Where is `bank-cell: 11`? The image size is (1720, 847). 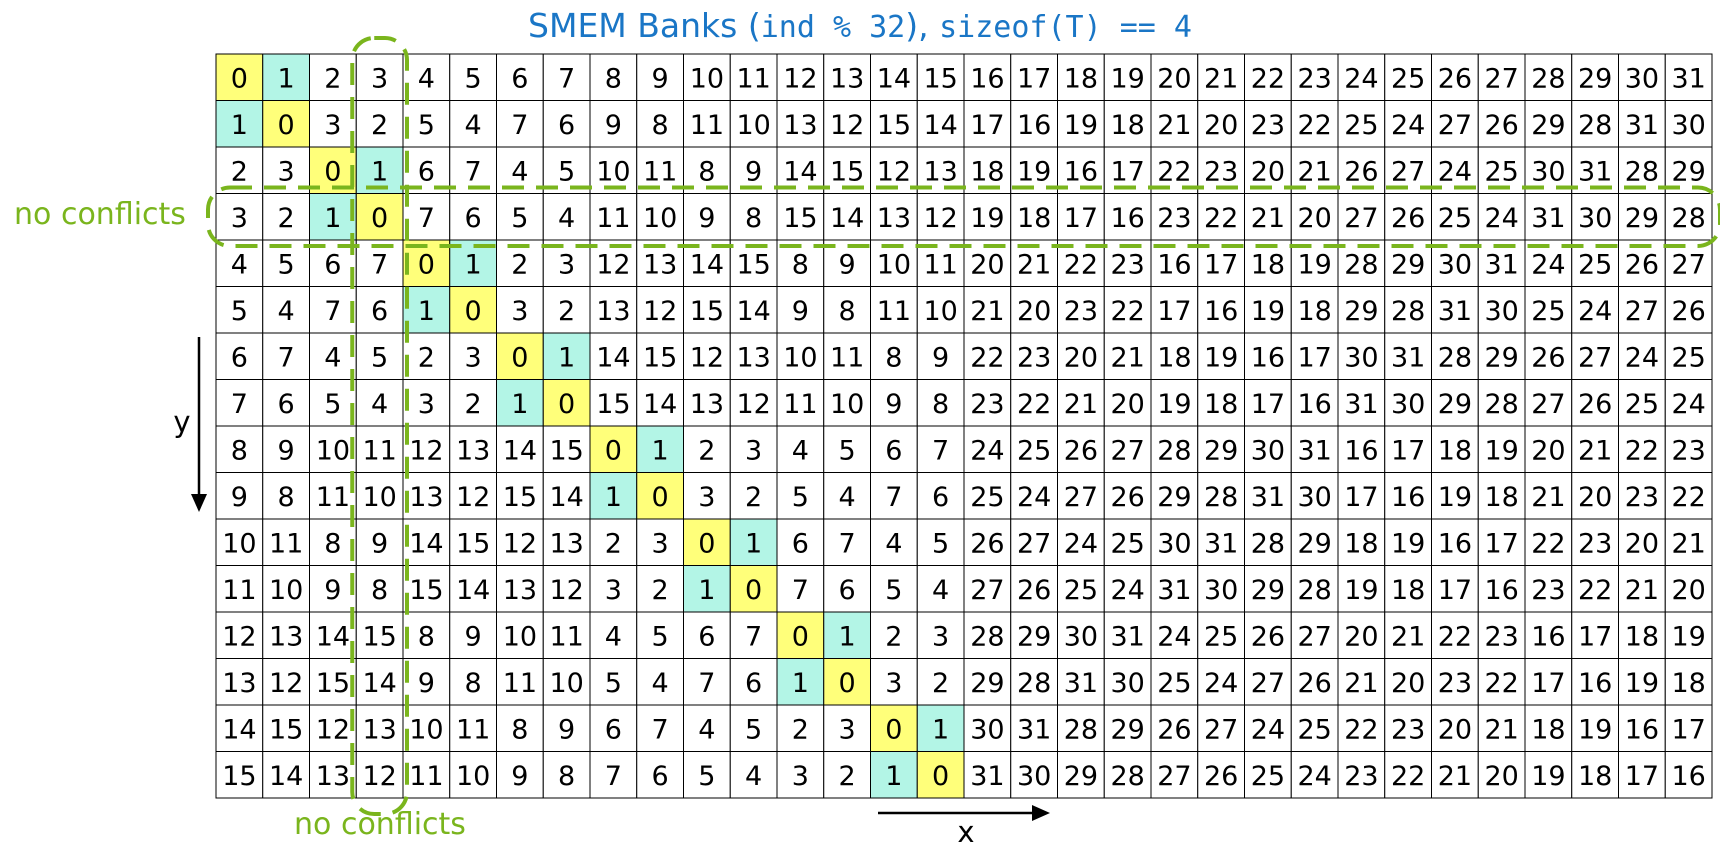 bank-cell: 11 is located at coordinates (286, 542).